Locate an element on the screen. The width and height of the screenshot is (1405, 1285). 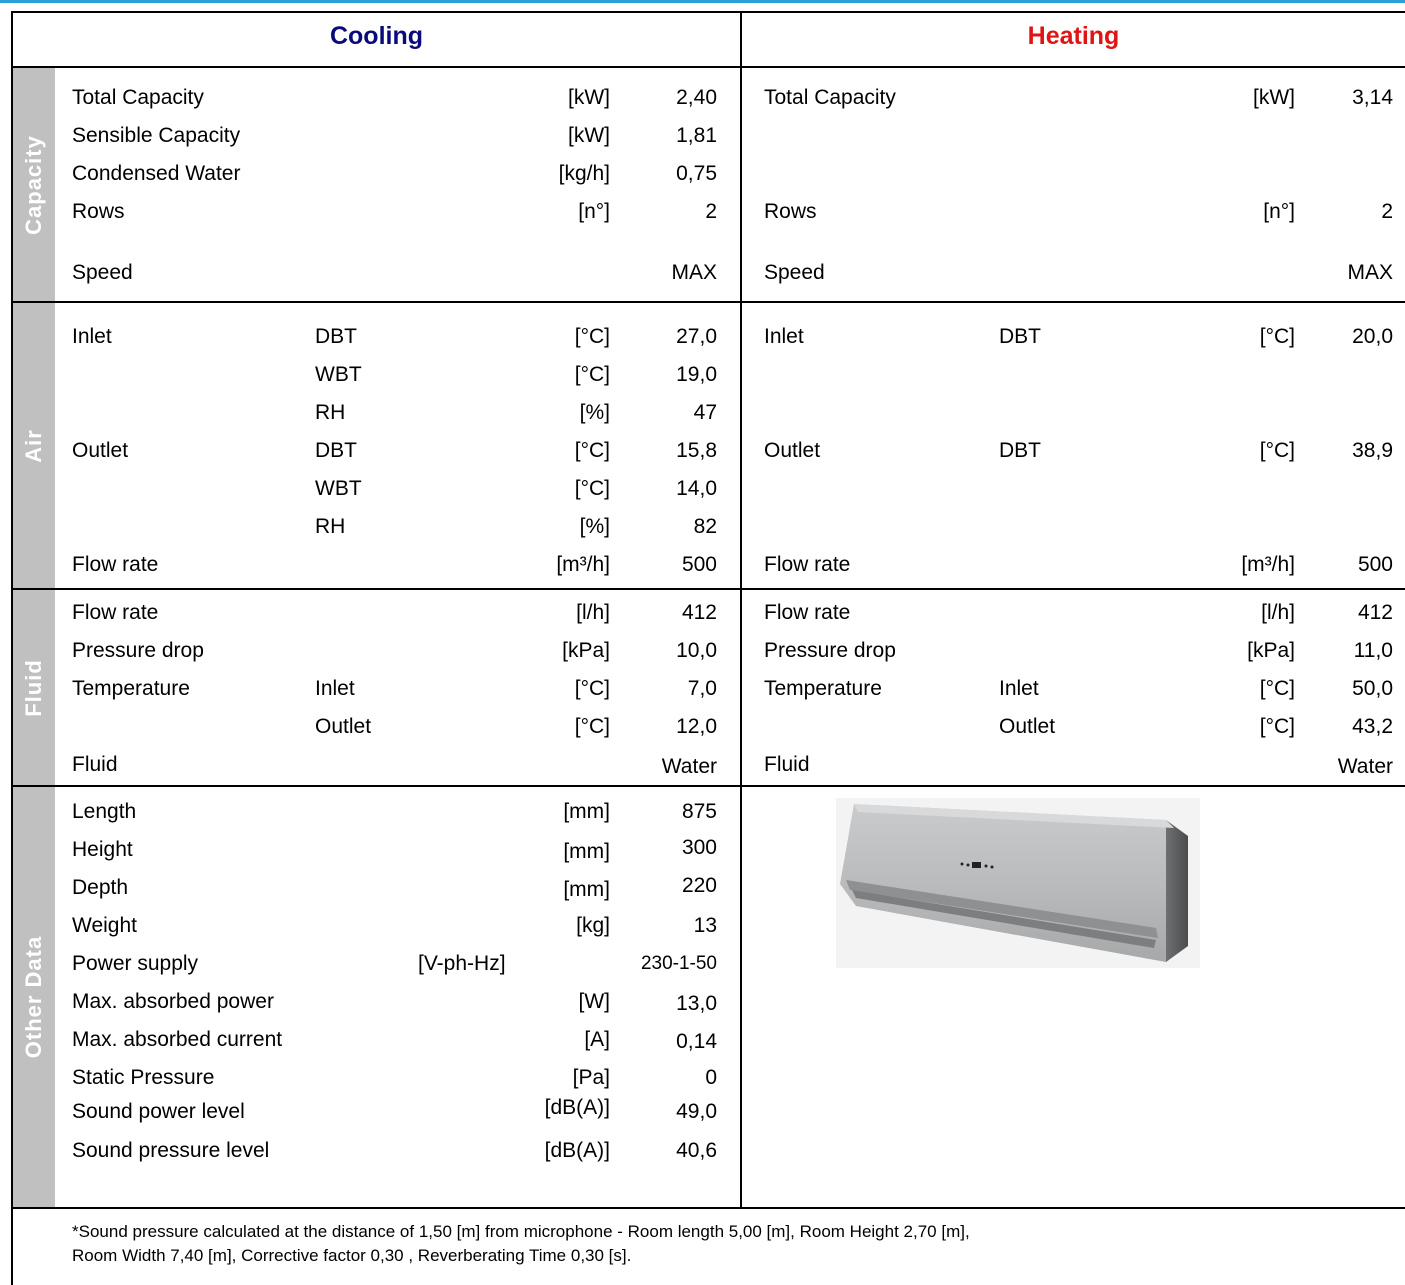
divider-footer is located at coordinates (708, 1208).